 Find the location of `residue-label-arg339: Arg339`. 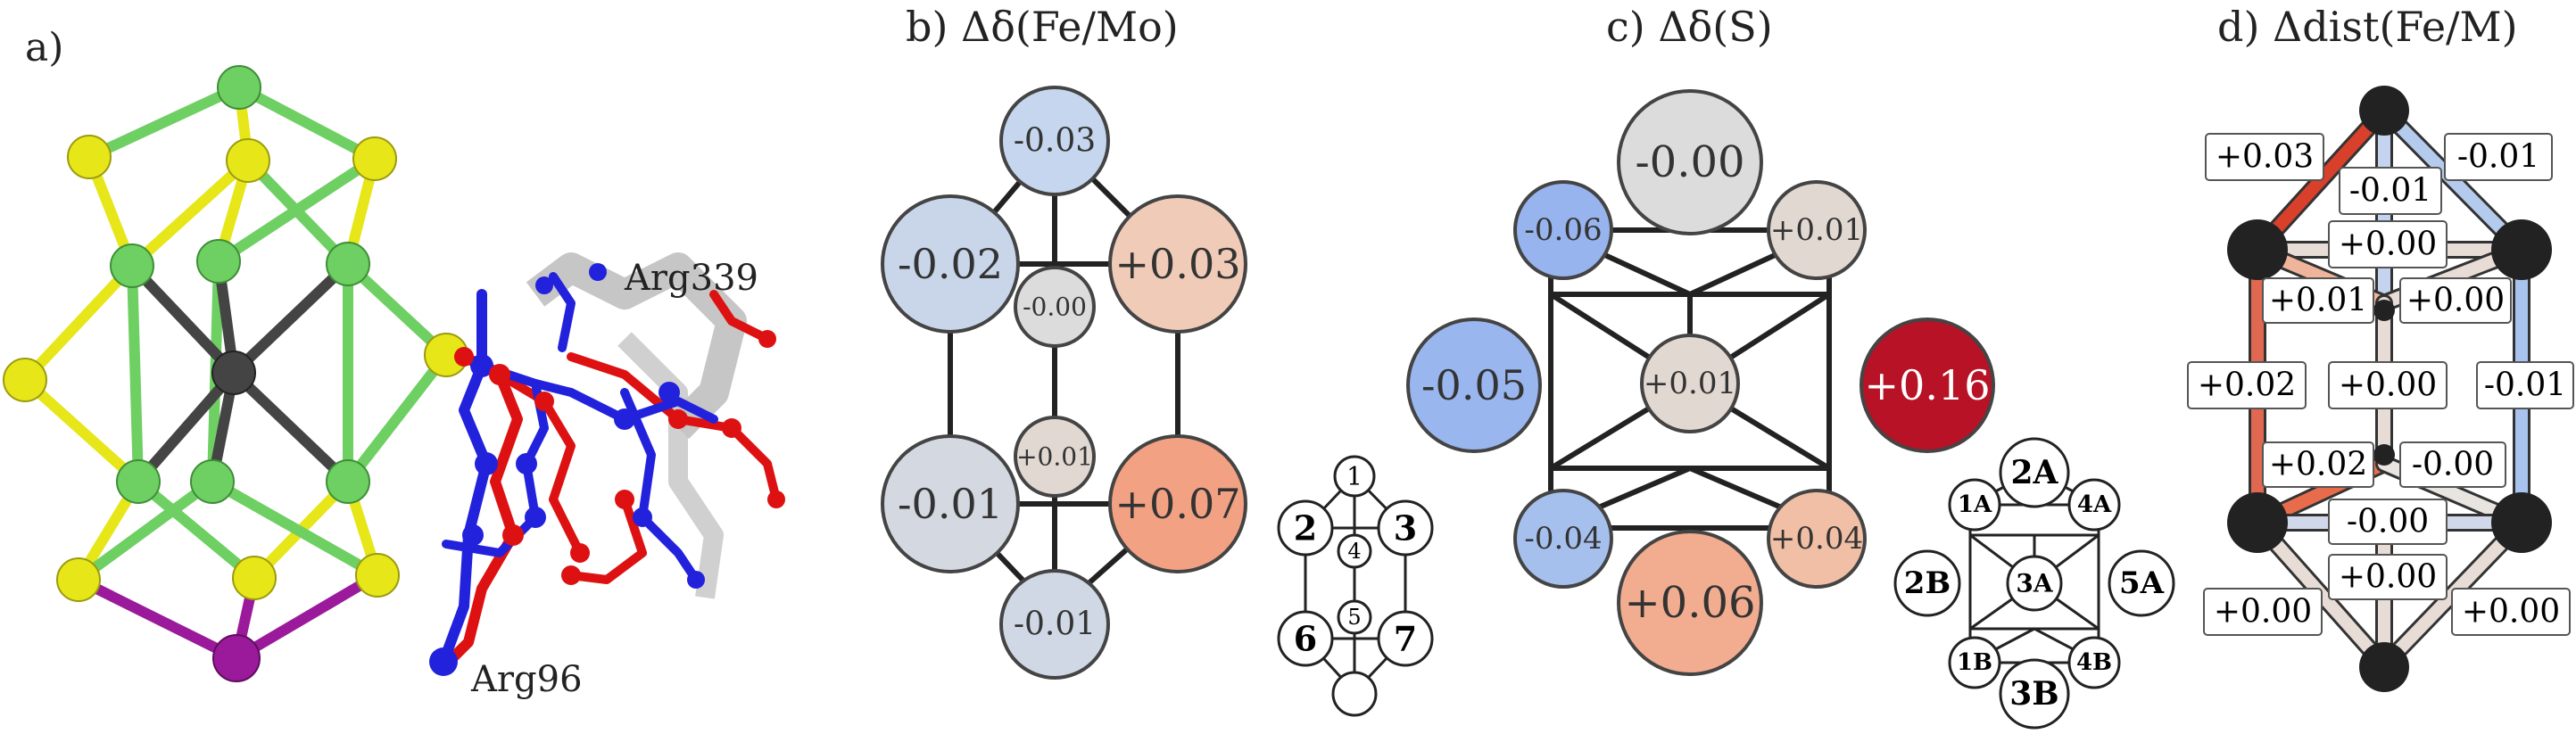

residue-label-arg339: Arg339 is located at coordinates (691, 279).